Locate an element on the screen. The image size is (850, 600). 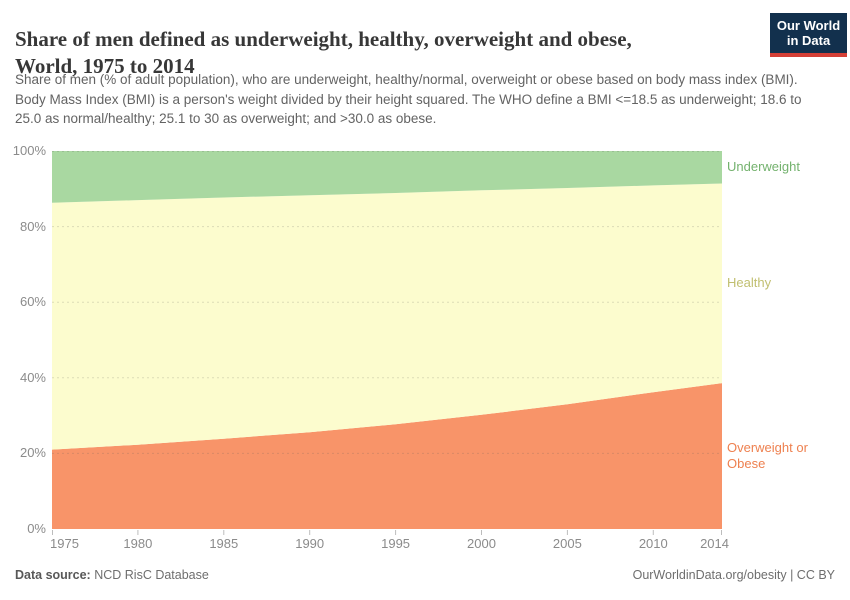
owid-logo-line1: Our World is located at coordinates (808, 25).